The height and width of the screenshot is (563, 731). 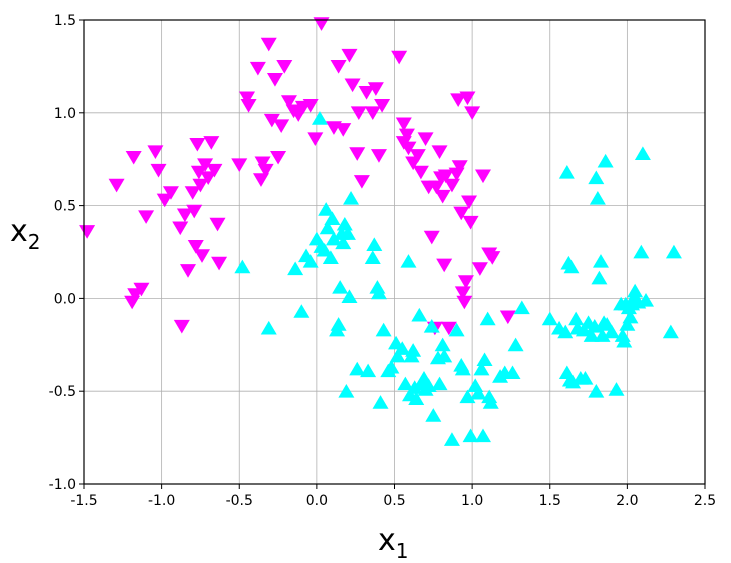 I want to click on x-tick-label: -0.5, so click(x=239, y=501).